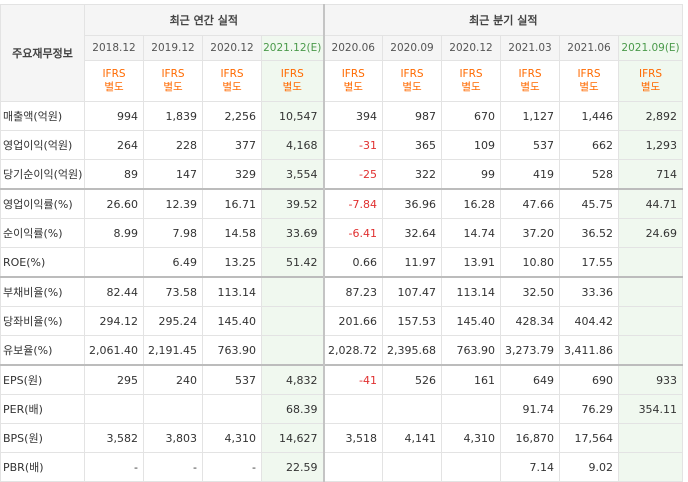  I want to click on annual-value: 377, so click(232, 145).